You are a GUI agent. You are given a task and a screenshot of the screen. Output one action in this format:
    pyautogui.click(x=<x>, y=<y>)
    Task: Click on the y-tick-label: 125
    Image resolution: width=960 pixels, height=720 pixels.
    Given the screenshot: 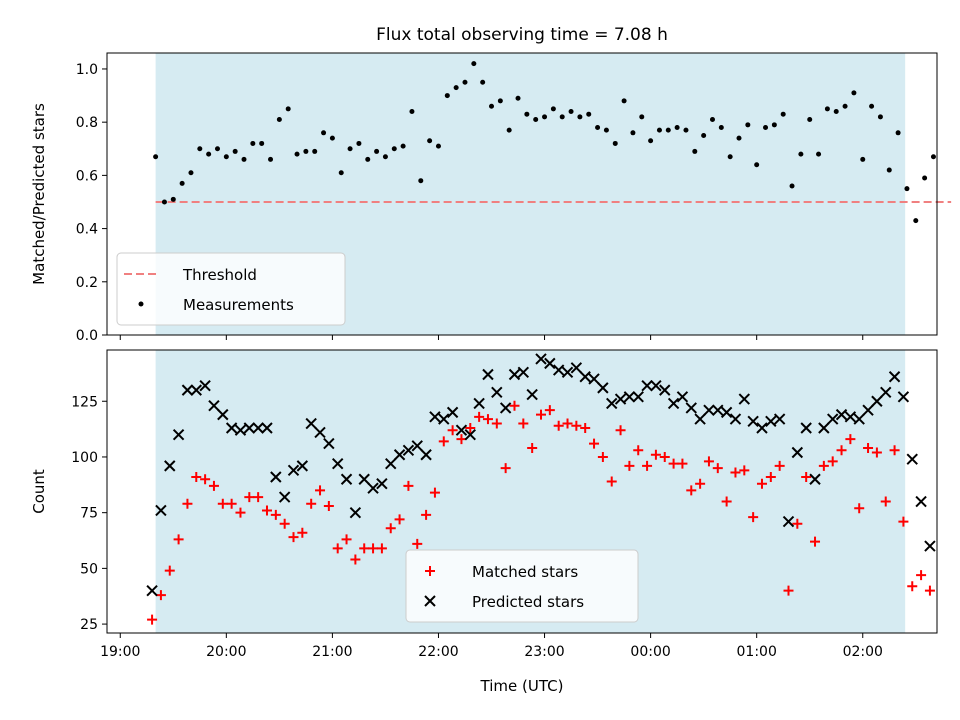 What is the action you would take?
    pyautogui.click(x=84, y=402)
    